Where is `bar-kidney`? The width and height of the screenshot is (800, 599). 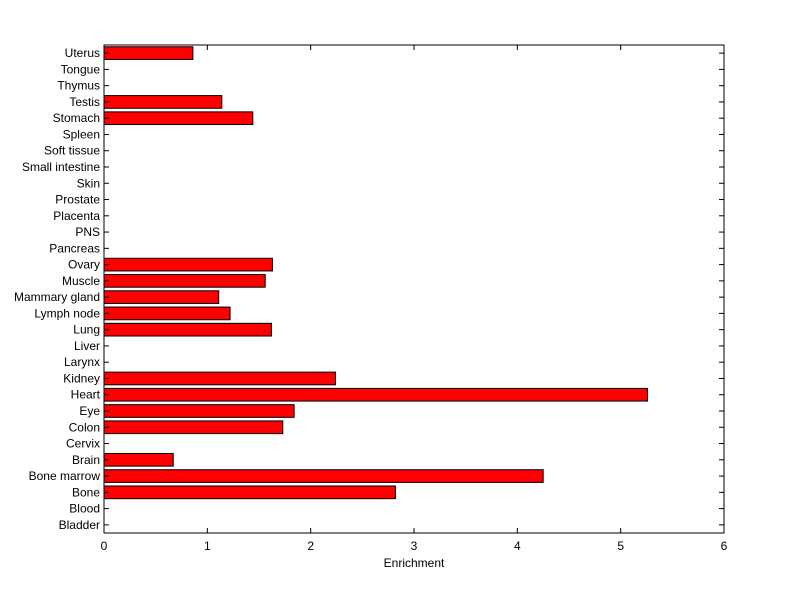
bar-kidney is located at coordinates (219, 378).